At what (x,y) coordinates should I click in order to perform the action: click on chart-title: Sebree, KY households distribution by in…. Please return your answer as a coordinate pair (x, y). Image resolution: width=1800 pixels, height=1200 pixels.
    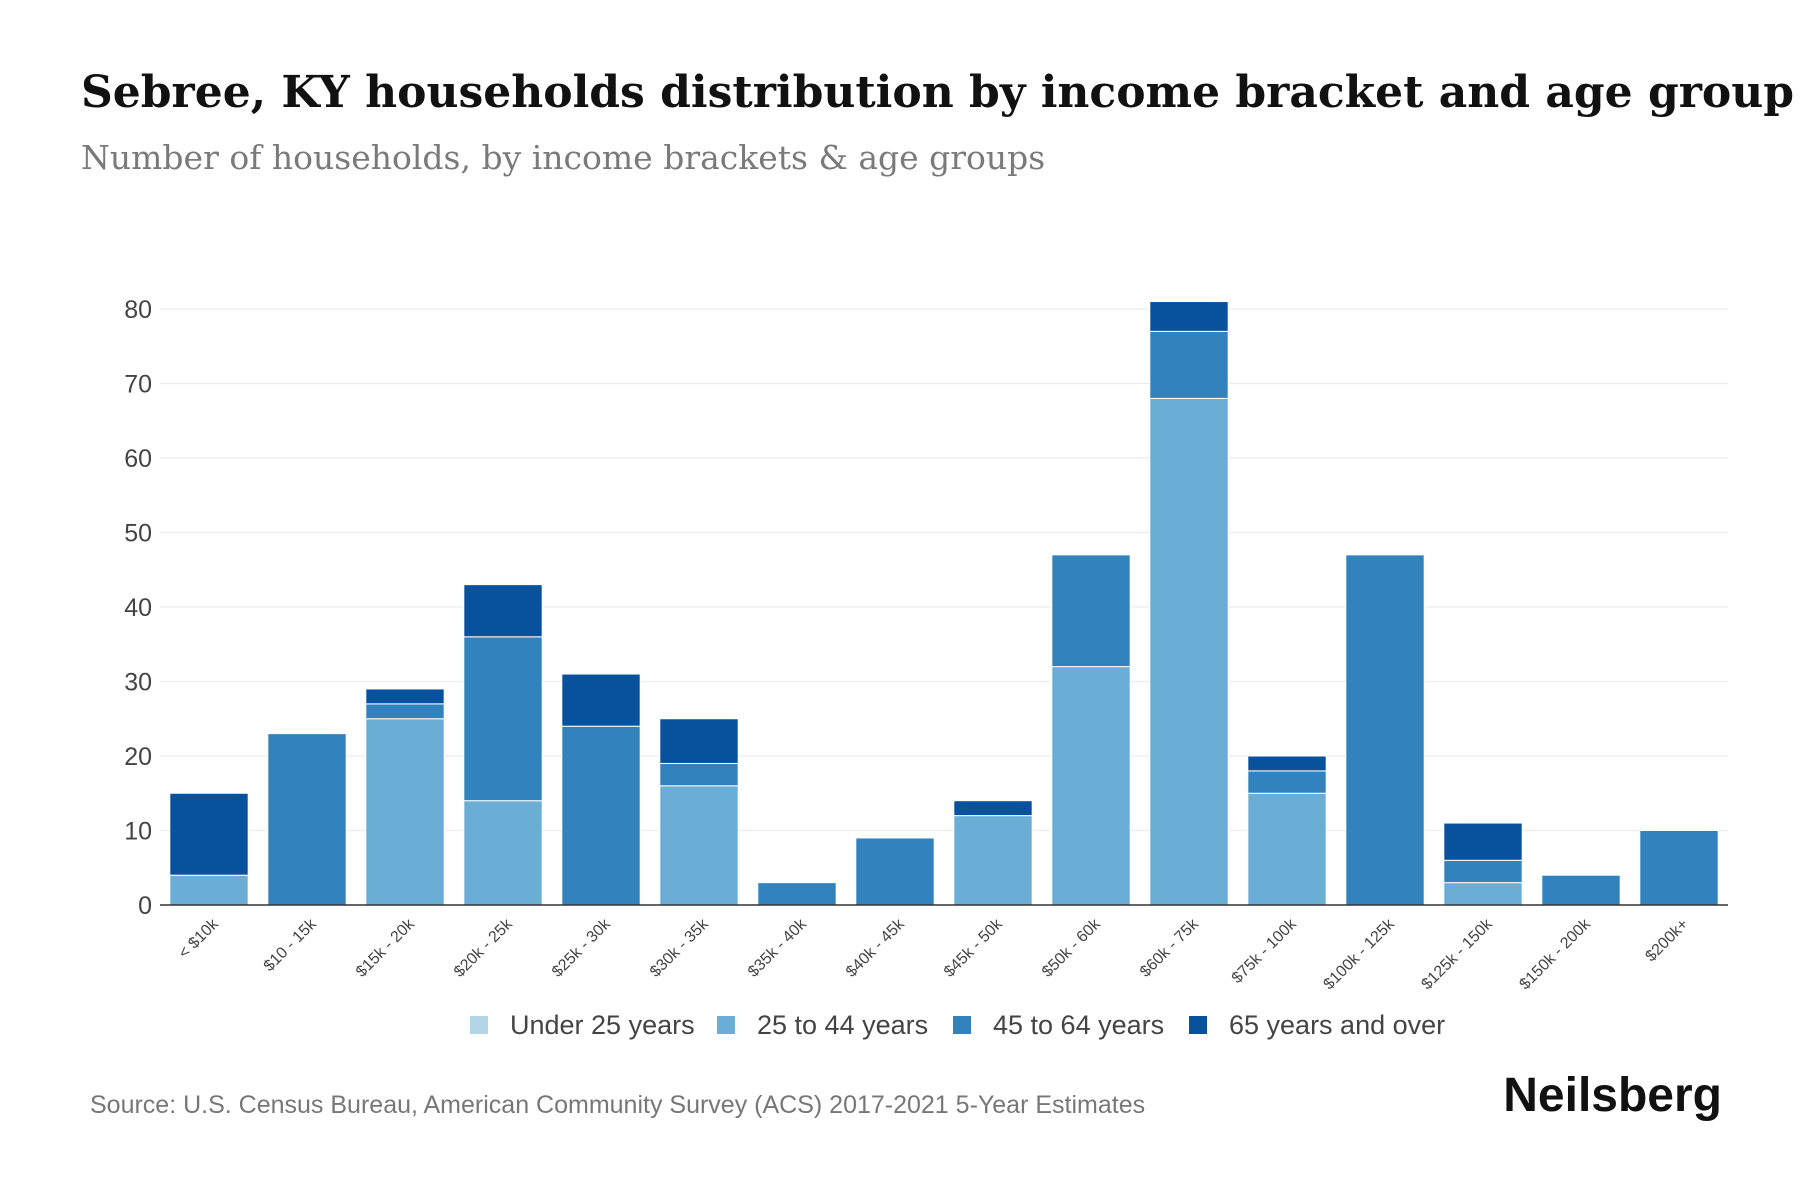
    Looking at the image, I should click on (937, 92).